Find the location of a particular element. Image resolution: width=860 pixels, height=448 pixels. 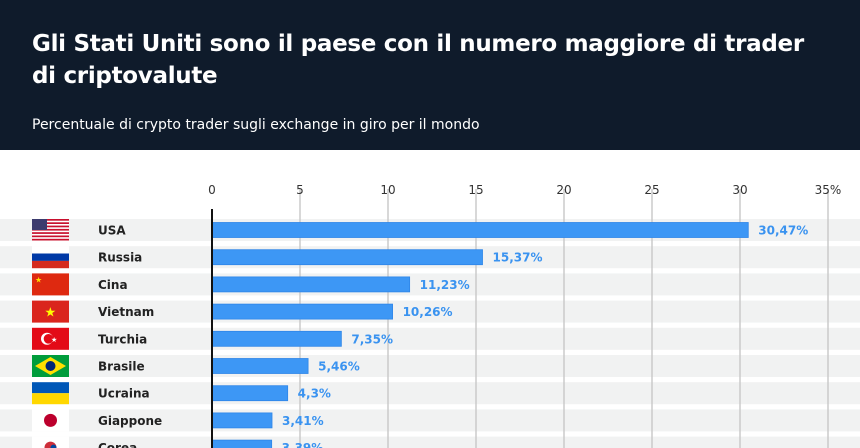

x-tick-label: 25 is located at coordinates (651, 190).